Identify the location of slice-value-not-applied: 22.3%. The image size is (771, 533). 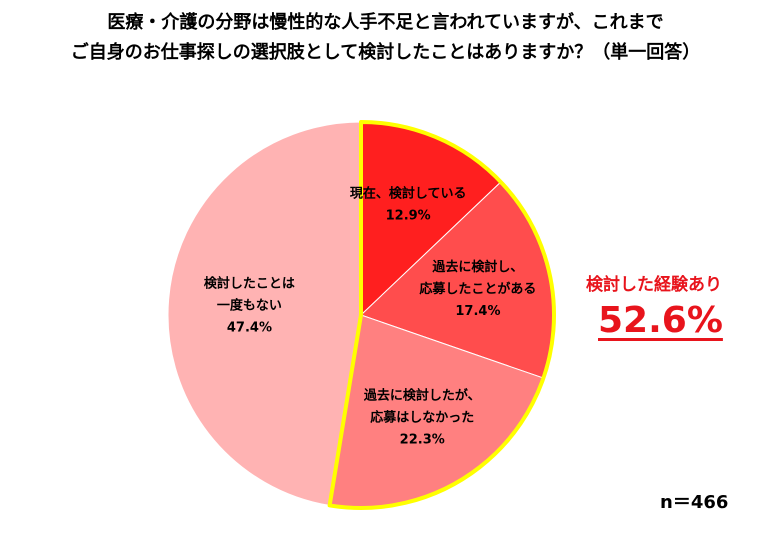
(422, 439).